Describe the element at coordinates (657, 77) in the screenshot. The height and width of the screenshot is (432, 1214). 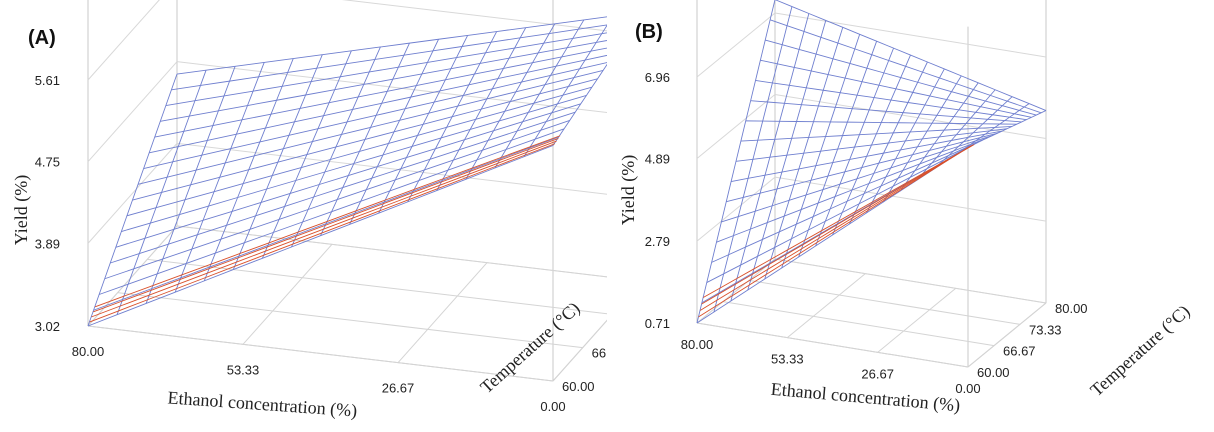
I see `z-tick-label: 6.96` at that location.